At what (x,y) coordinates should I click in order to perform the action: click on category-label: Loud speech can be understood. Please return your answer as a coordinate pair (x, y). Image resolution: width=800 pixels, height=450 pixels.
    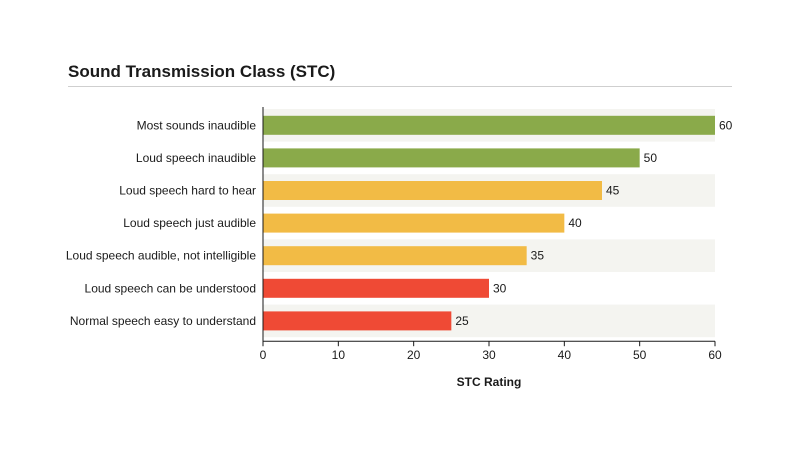
    Looking at the image, I should click on (170, 288).